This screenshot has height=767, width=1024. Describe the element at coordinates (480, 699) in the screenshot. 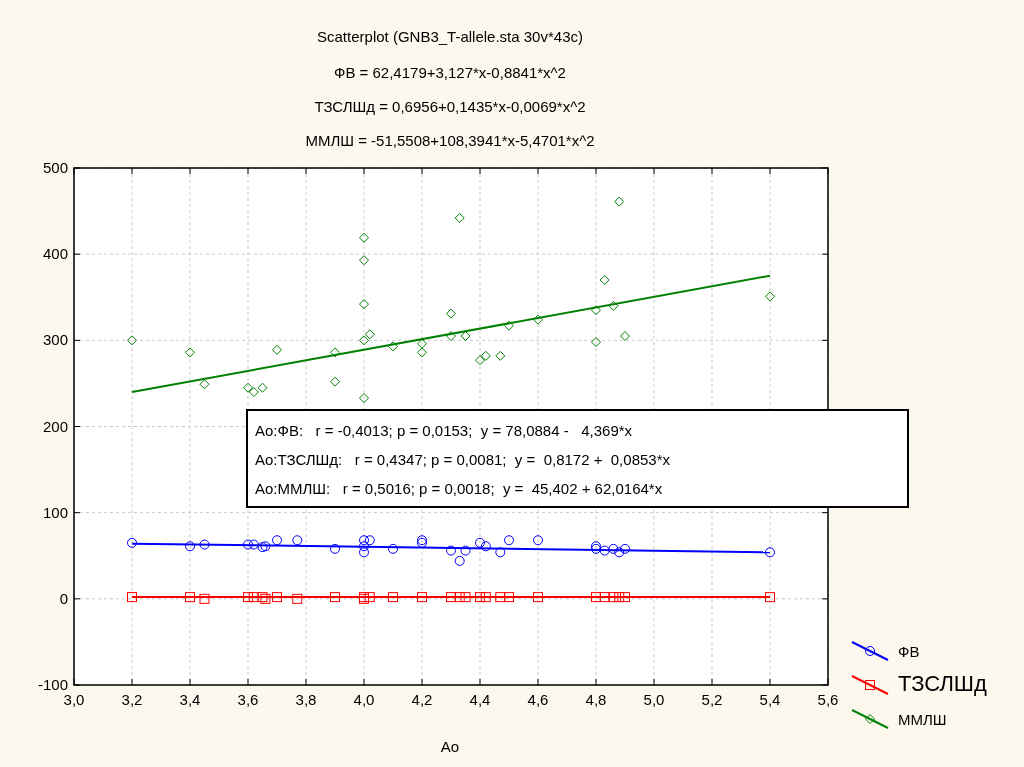

I see `x-tick-label: 4,4` at that location.